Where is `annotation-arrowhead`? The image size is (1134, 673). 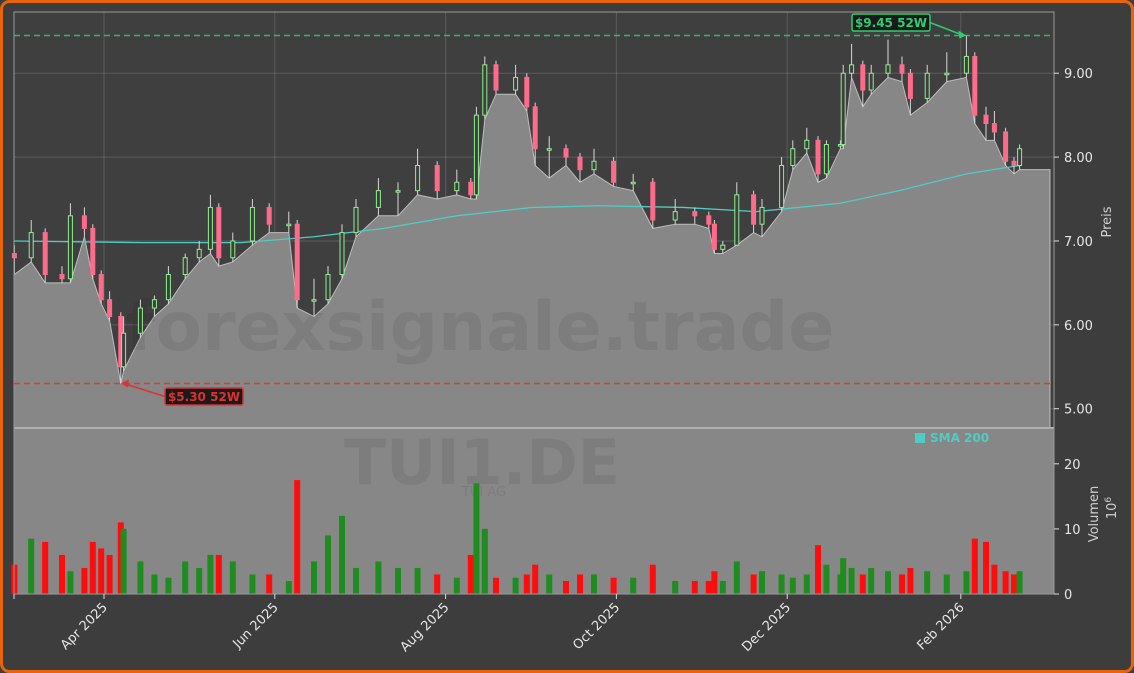
annotation-arrowhead is located at coordinates (962, 34).